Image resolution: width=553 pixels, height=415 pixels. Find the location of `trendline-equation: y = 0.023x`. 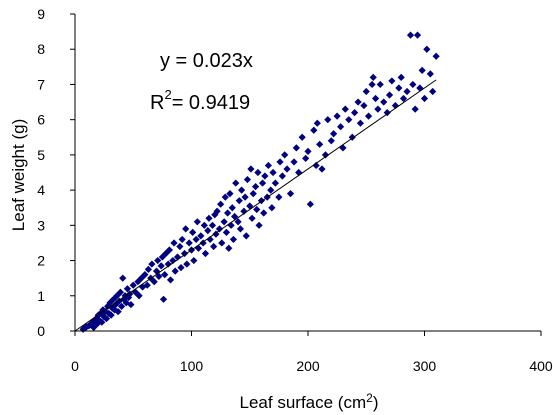

trendline-equation: y = 0.023x is located at coordinates (206, 61).